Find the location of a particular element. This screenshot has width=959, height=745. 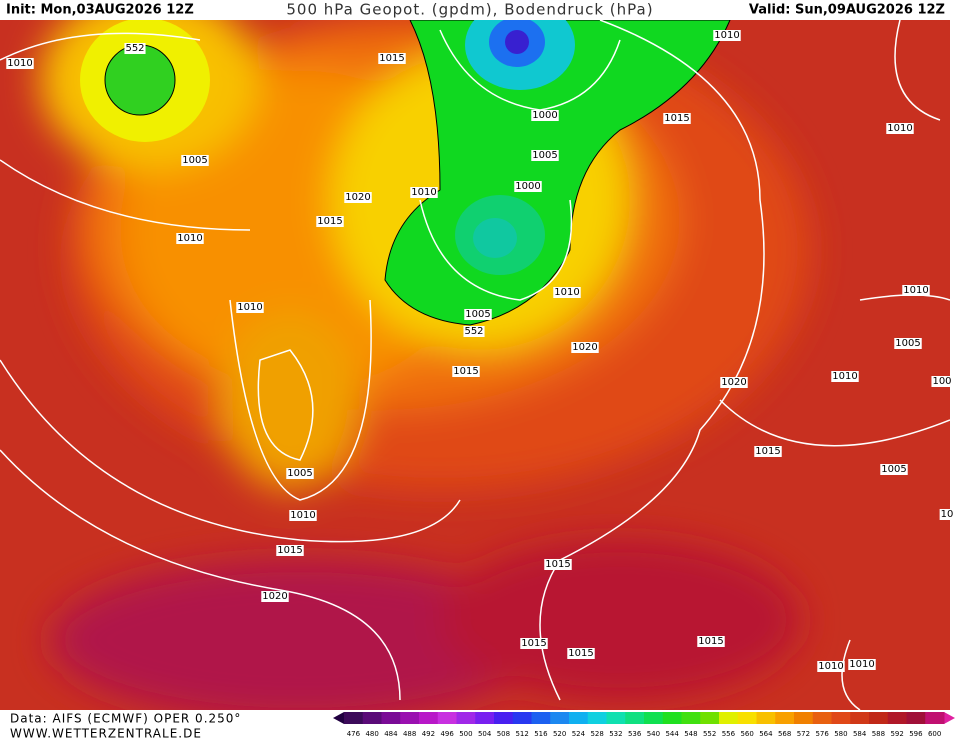

colorbar-label: 520 is located at coordinates (559, 734).